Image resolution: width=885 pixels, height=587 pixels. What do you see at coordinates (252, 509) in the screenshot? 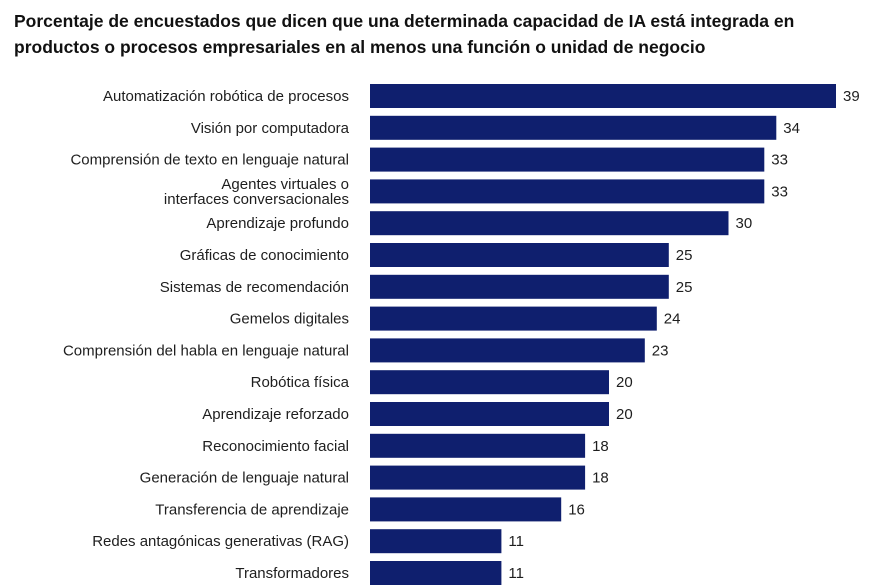
I see `category-label-14: Transferencia de aprendizaje` at bounding box center [252, 509].